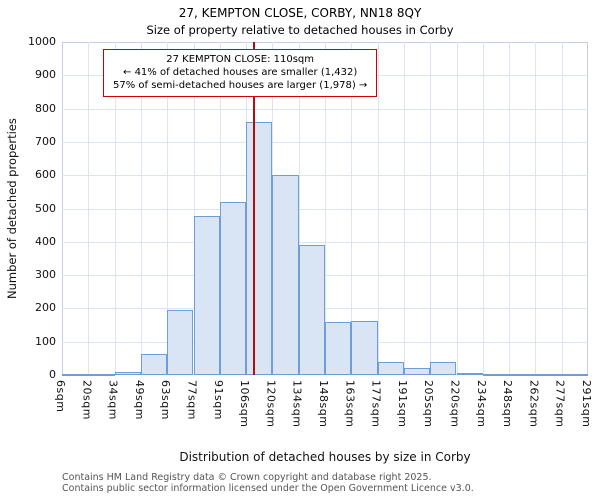  What do you see at coordinates (45, 275) in the screenshot?
I see `y-tick-label: 300` at bounding box center [45, 275].